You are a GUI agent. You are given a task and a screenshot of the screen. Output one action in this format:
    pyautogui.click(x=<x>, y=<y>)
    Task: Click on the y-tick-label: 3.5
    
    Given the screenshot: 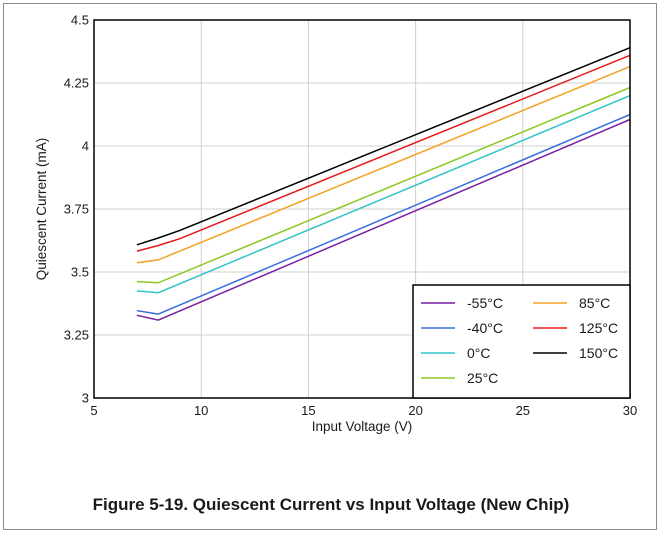 What is the action you would take?
    pyautogui.click(x=80, y=272)
    